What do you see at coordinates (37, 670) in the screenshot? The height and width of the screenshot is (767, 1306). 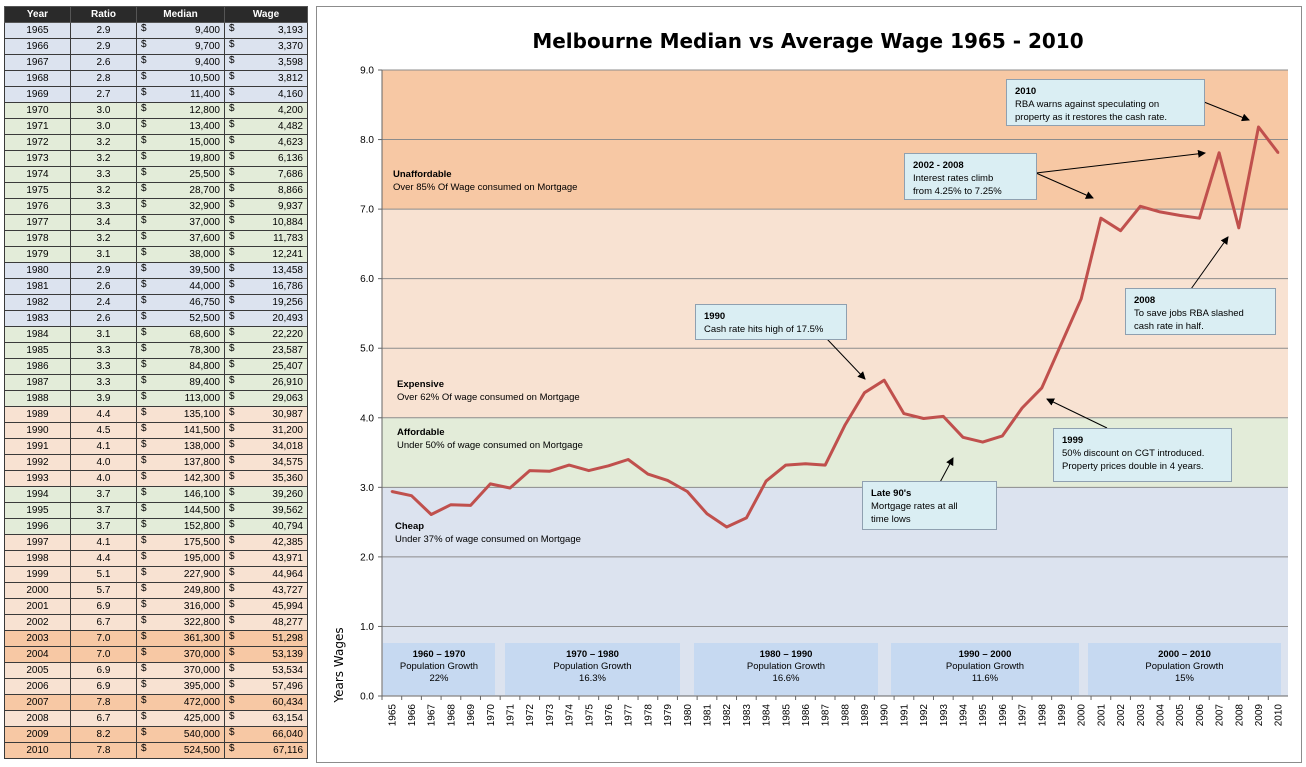 I see `year-cell: 2005` at bounding box center [37, 670].